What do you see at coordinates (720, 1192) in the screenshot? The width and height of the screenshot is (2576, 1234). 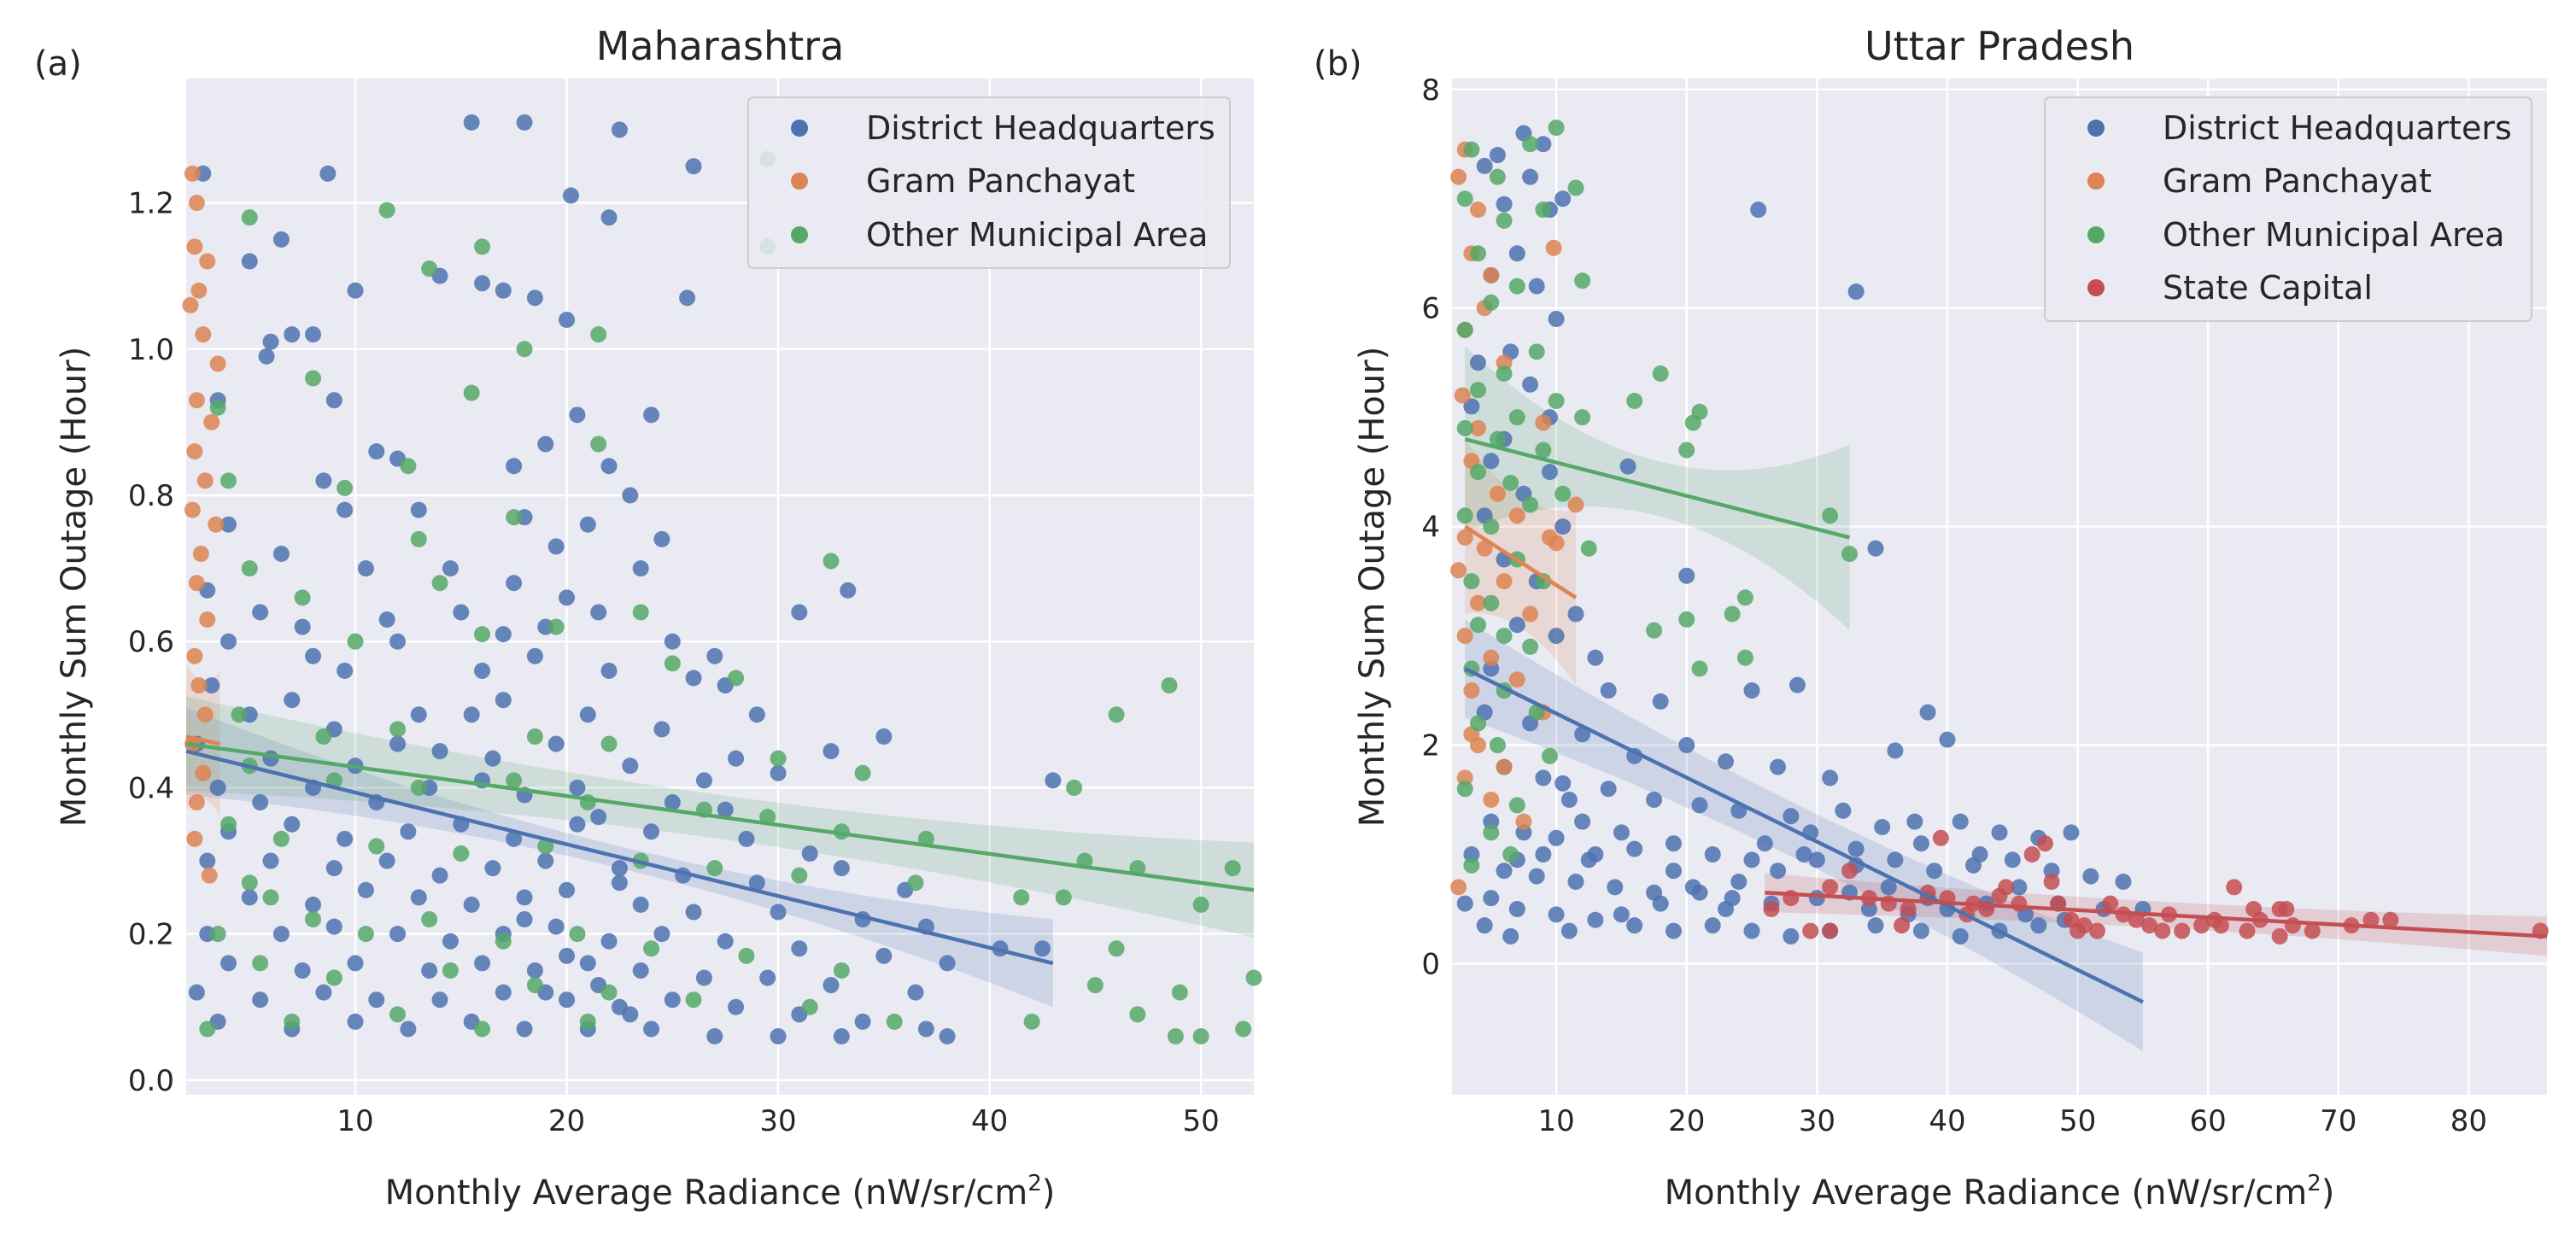 I see `x-axis-label-maharashtra: Monthly Average Radiance (nW/sr/cm2)` at bounding box center [720, 1192].